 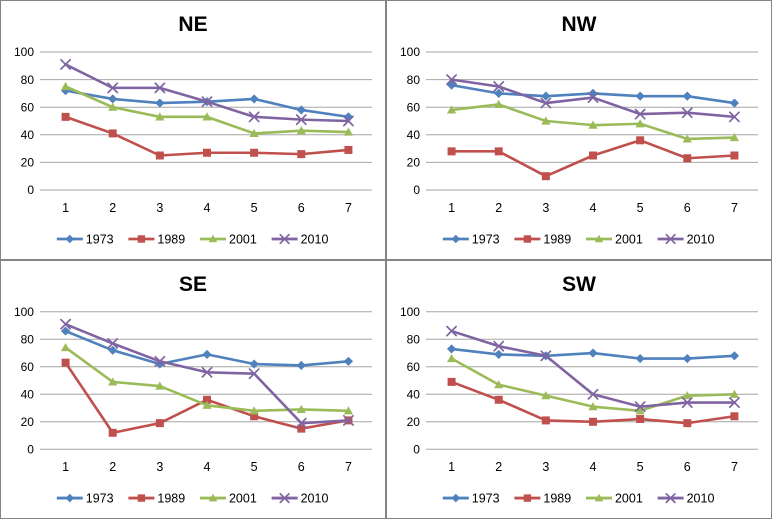 I want to click on chart-title: NW, so click(x=579, y=24).